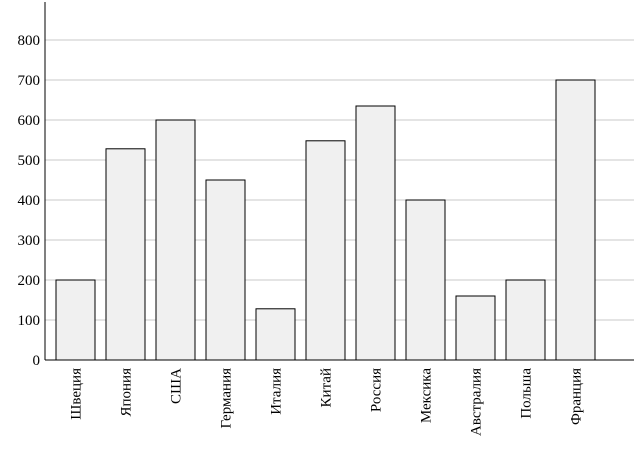 Image resolution: width=634 pixels, height=460 pixels. What do you see at coordinates (127, 392) in the screenshot?
I see `x-tick-label: Япония` at bounding box center [127, 392].